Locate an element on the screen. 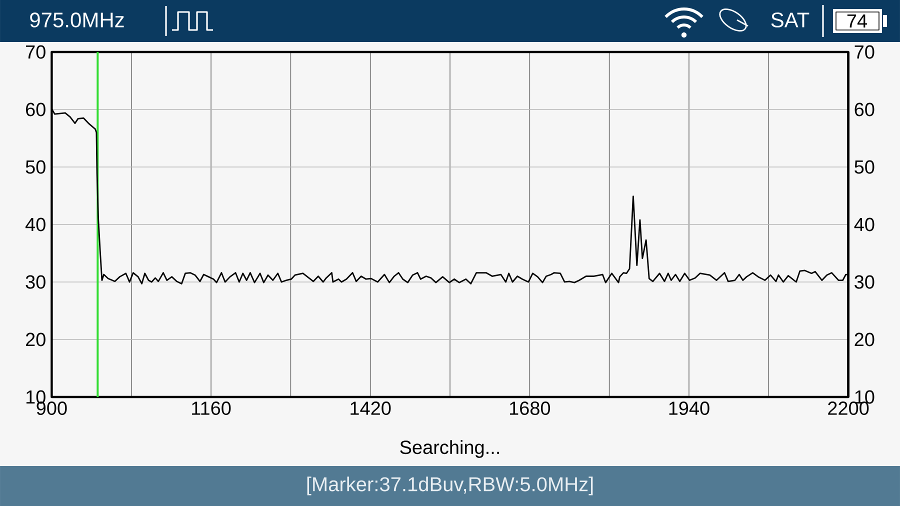 This screenshot has width=900, height=506. y2-tick-label: 50 is located at coordinates (864, 167).